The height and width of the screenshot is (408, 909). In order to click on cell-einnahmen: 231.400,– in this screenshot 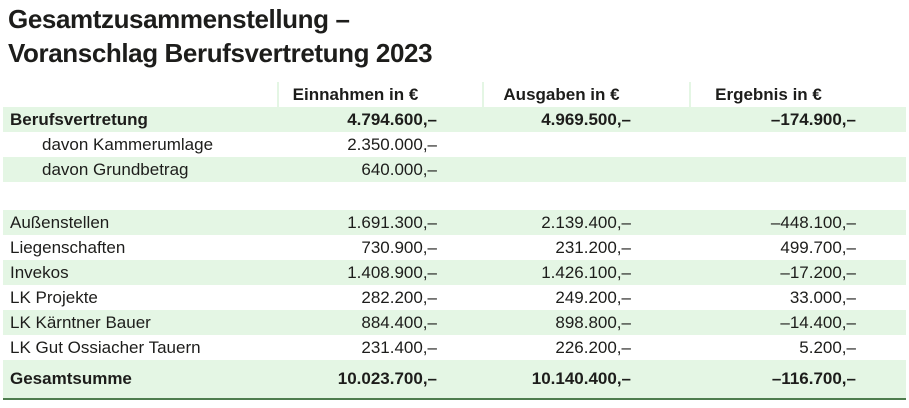, I will do `click(399, 347)`.